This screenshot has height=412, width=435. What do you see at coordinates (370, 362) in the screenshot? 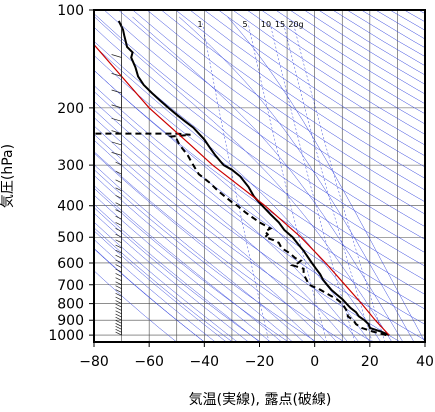
I see `x-tick-label: 20` at bounding box center [370, 362].